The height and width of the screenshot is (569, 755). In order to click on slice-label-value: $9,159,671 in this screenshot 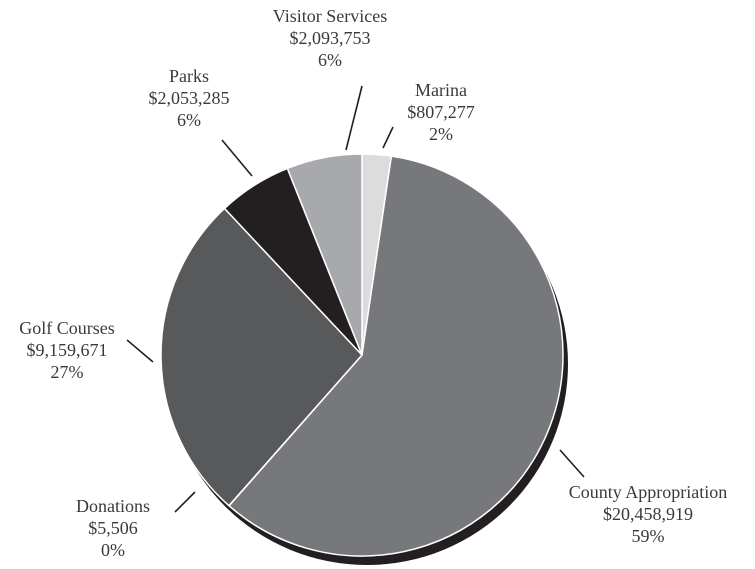, I will do `click(67, 350)`.